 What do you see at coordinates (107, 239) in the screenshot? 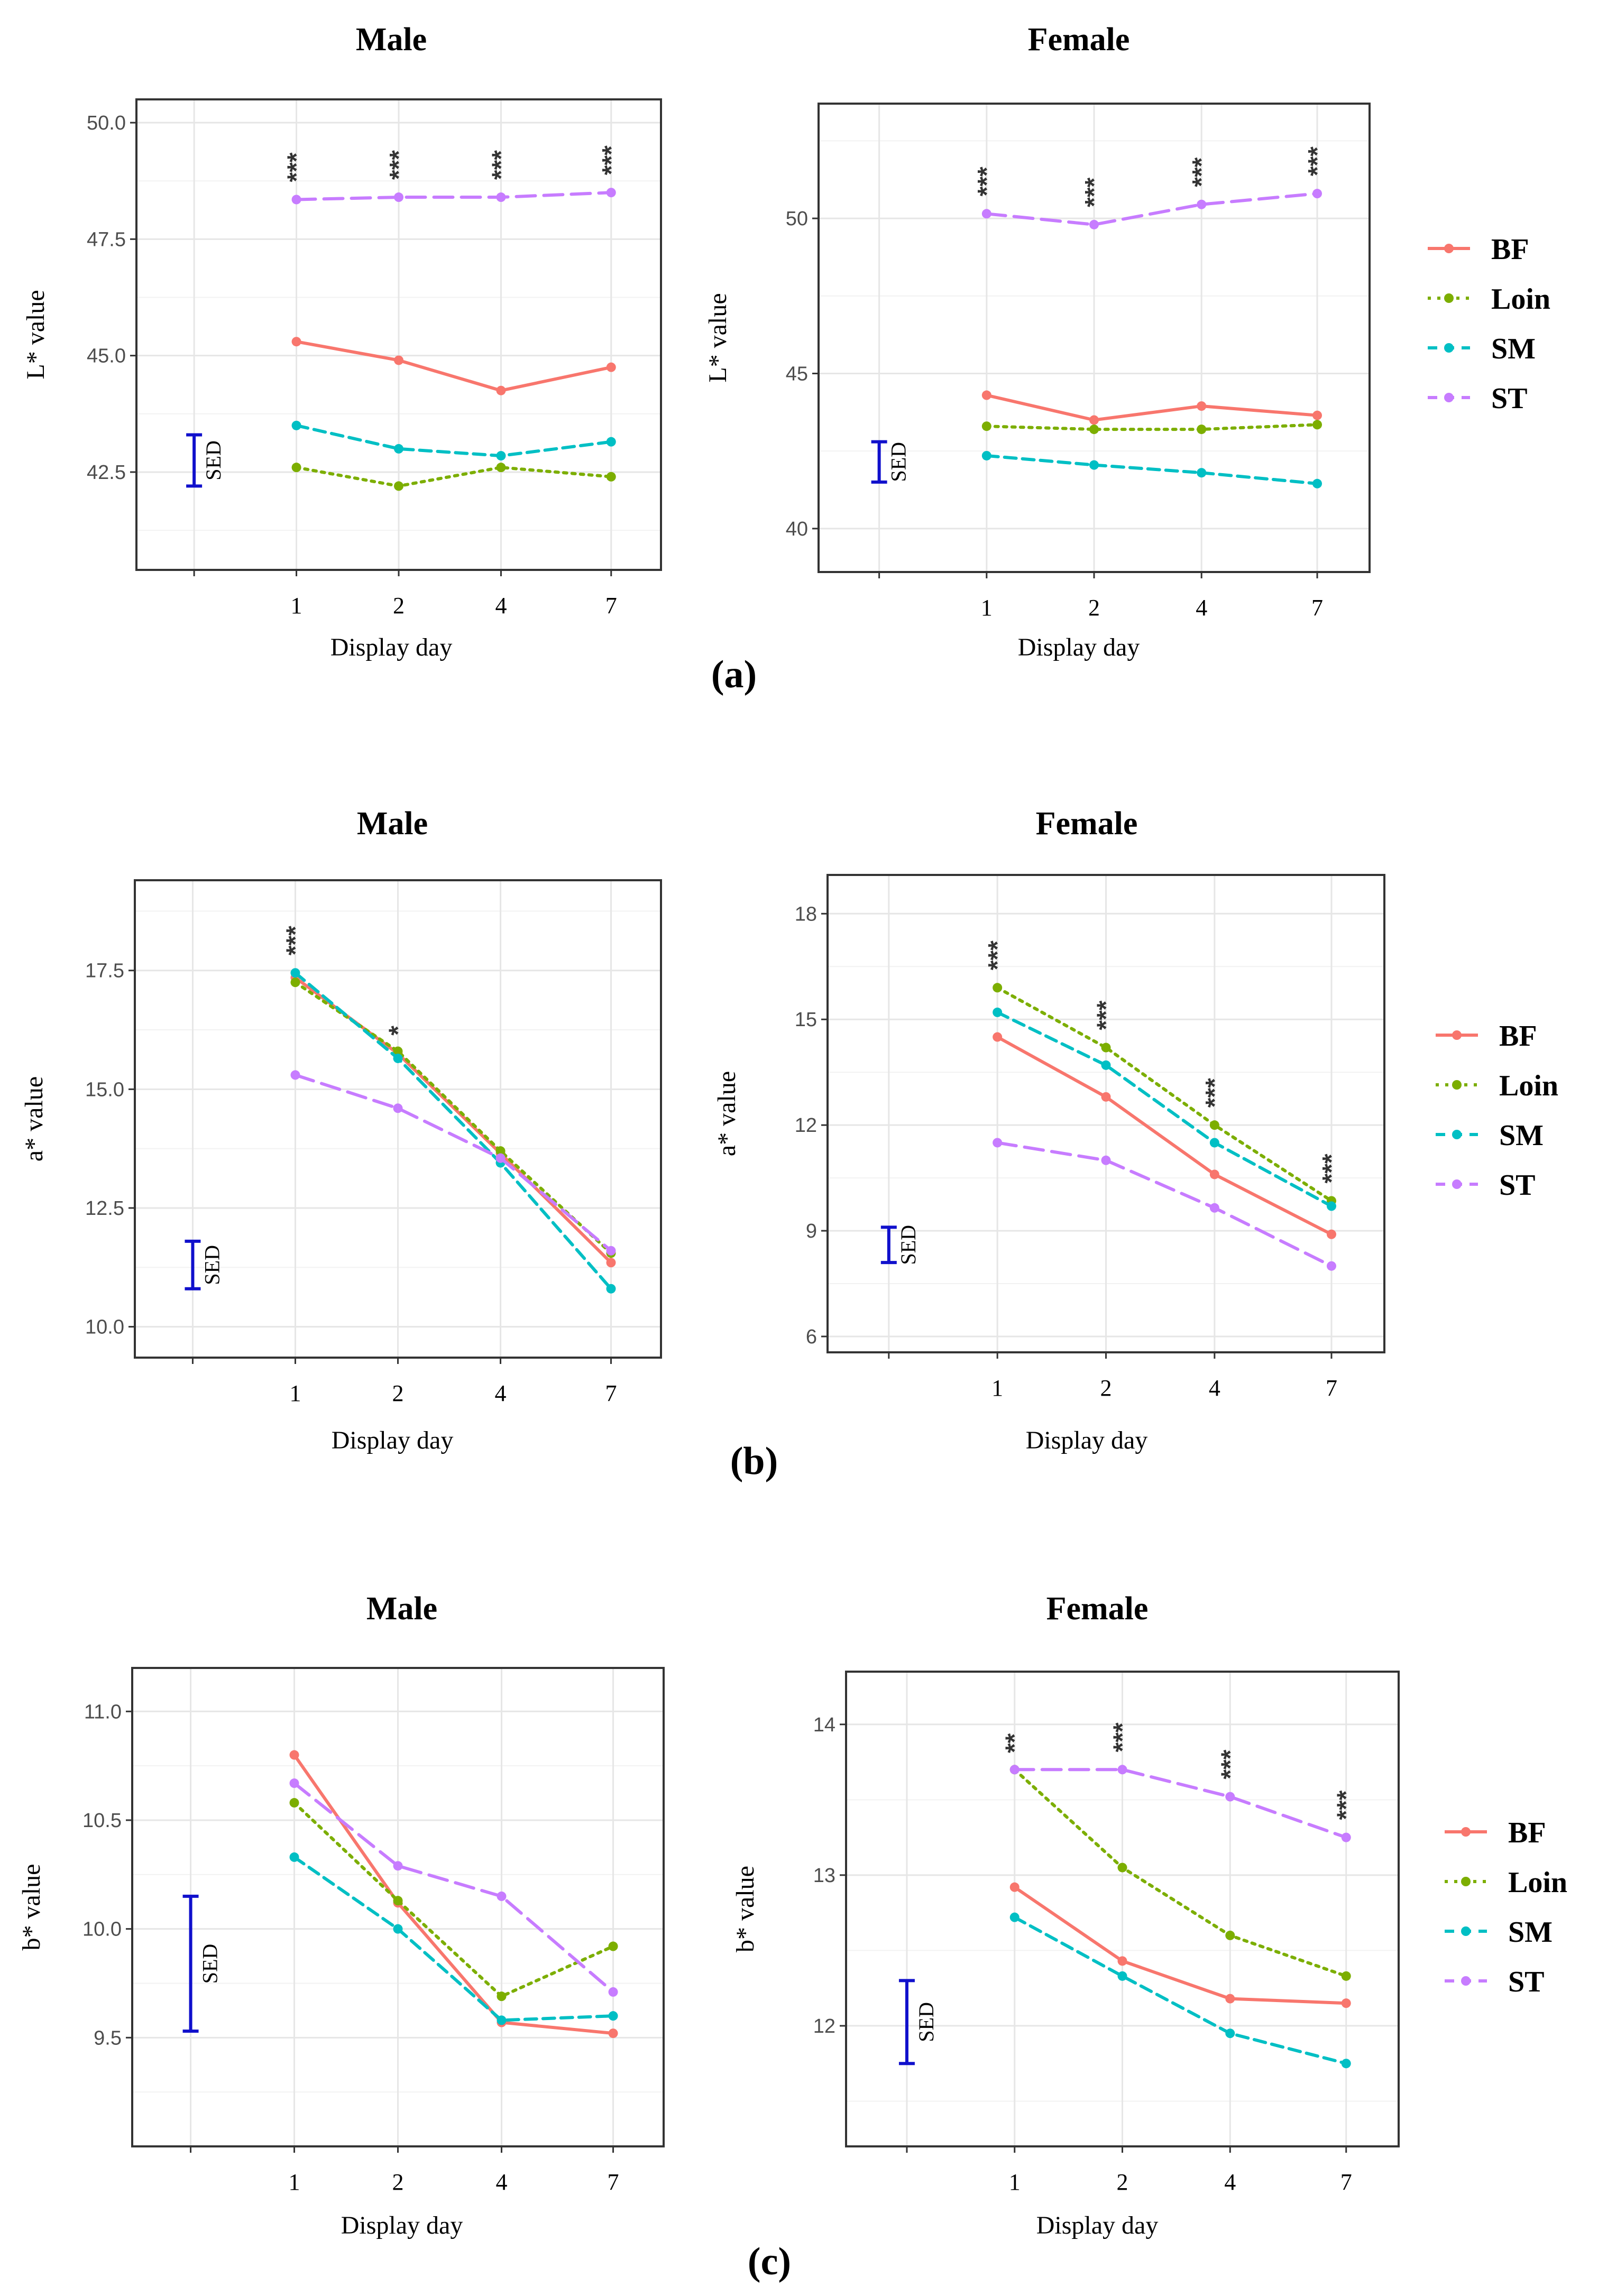
I see `y-tick-label: 47.5` at bounding box center [107, 239].